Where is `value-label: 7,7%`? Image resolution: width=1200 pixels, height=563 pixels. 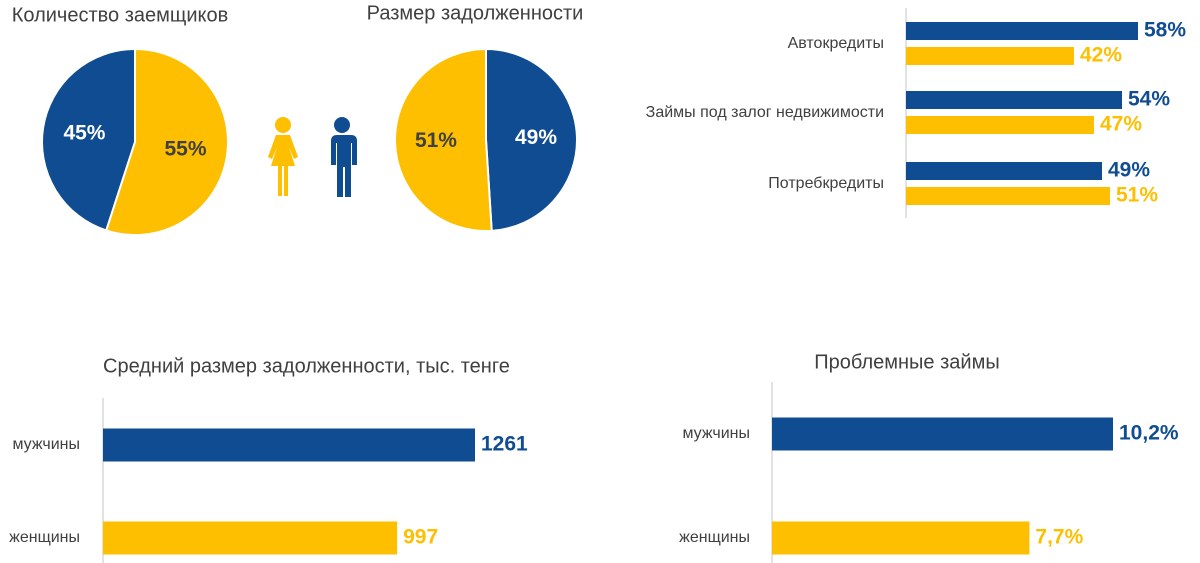 value-label: 7,7% is located at coordinates (1059, 537).